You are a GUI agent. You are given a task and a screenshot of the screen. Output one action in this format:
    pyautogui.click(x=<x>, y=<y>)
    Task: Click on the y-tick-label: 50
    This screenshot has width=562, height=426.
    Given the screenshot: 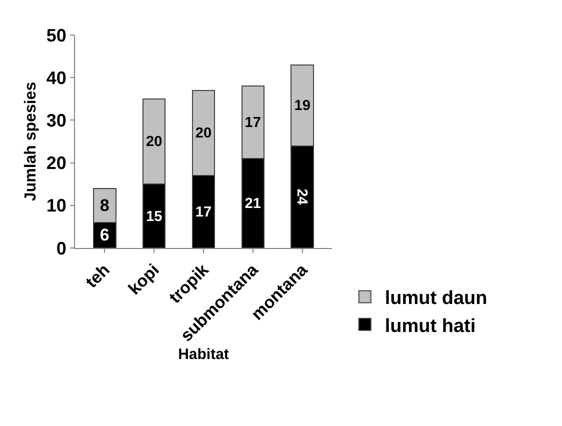 What is the action you would take?
    pyautogui.click(x=56, y=35)
    